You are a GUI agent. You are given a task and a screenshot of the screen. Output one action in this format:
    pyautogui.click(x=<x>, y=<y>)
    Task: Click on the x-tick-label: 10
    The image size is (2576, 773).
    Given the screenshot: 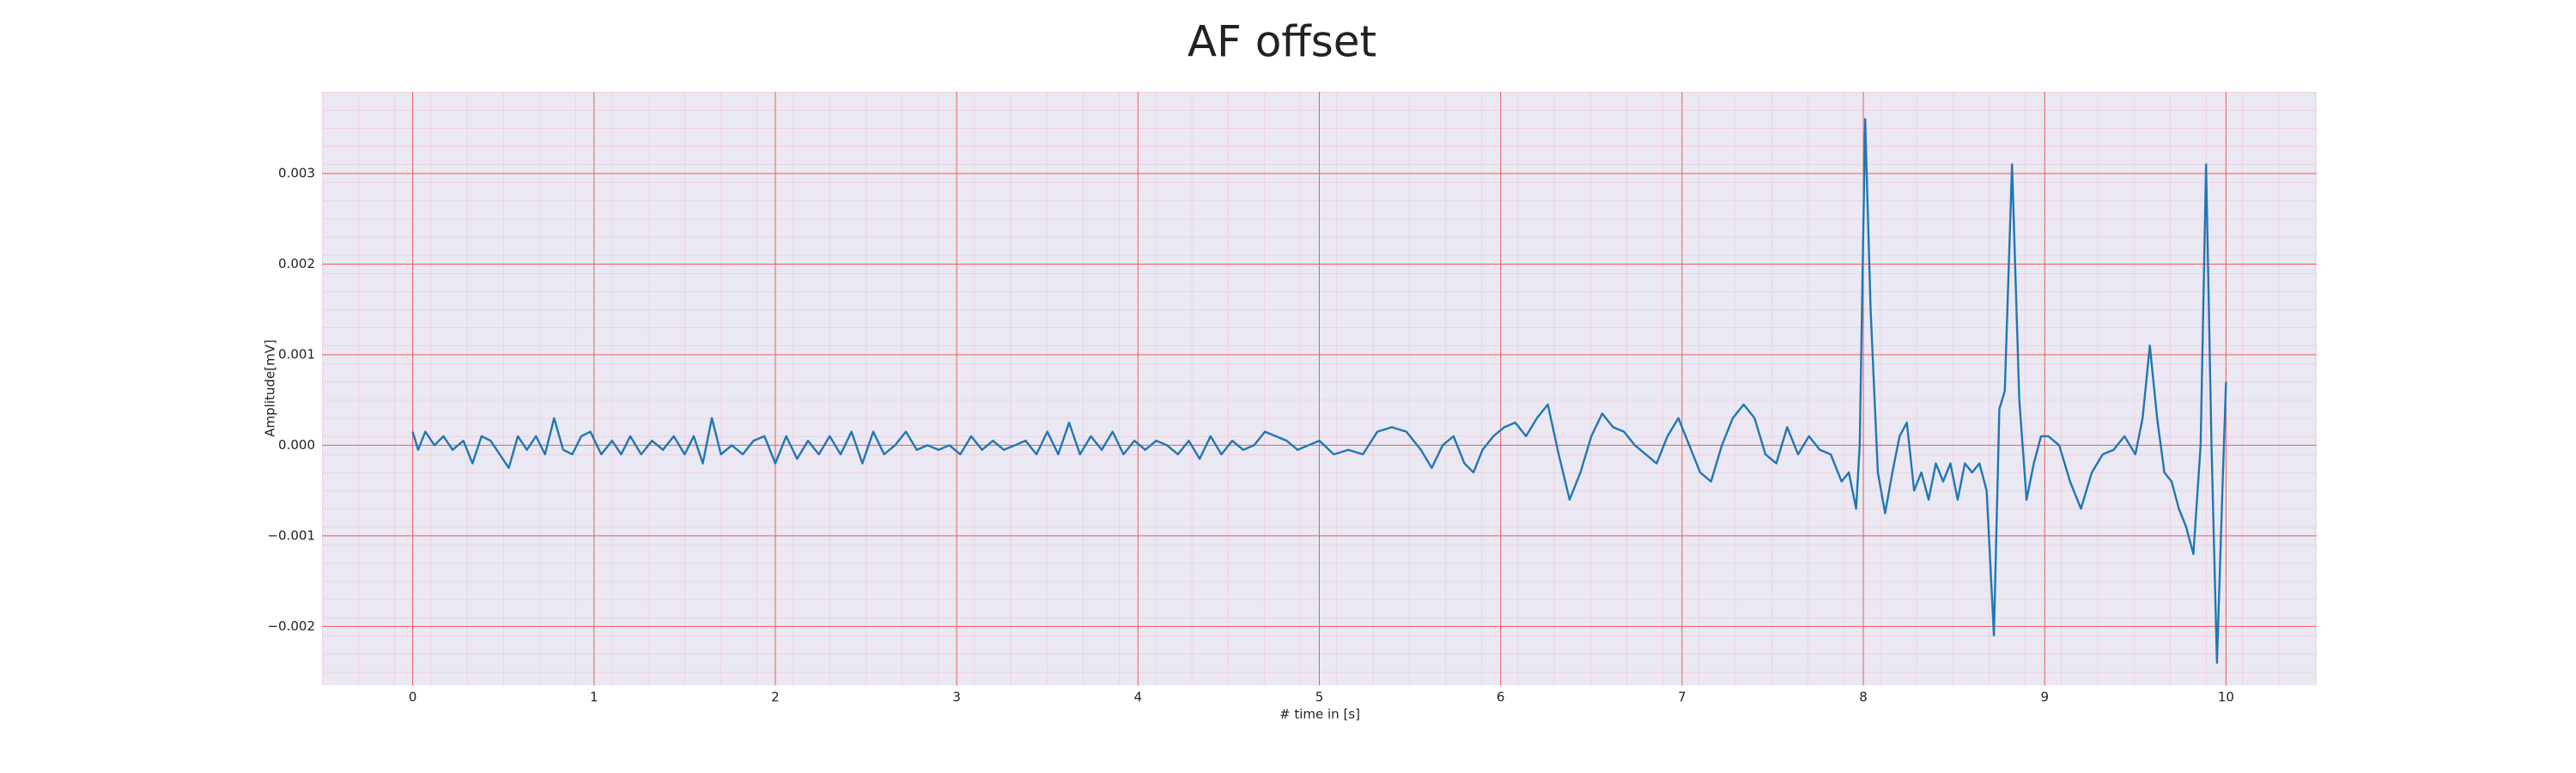 What is the action you would take?
    pyautogui.click(x=2226, y=697)
    